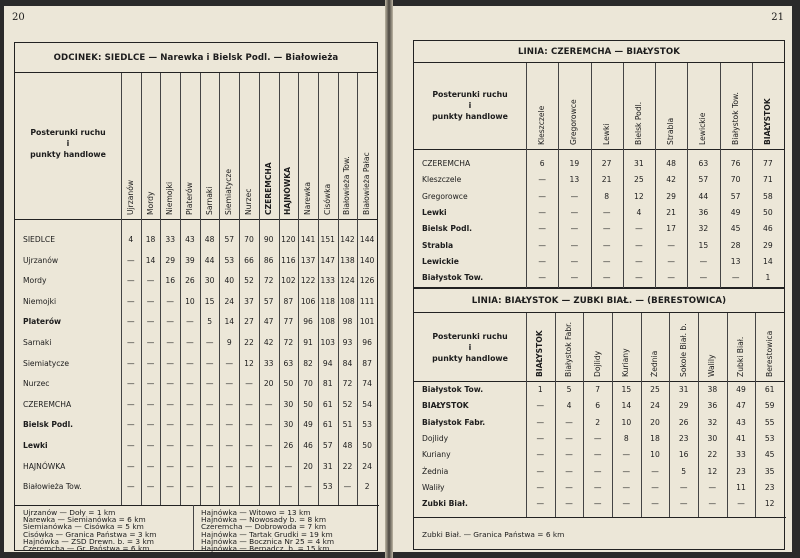 Image resolution: width=800 pixels, height=558 pixels. What do you see at coordinates (768, 196) in the screenshot?
I see `distance-cell: 58` at bounding box center [768, 196].